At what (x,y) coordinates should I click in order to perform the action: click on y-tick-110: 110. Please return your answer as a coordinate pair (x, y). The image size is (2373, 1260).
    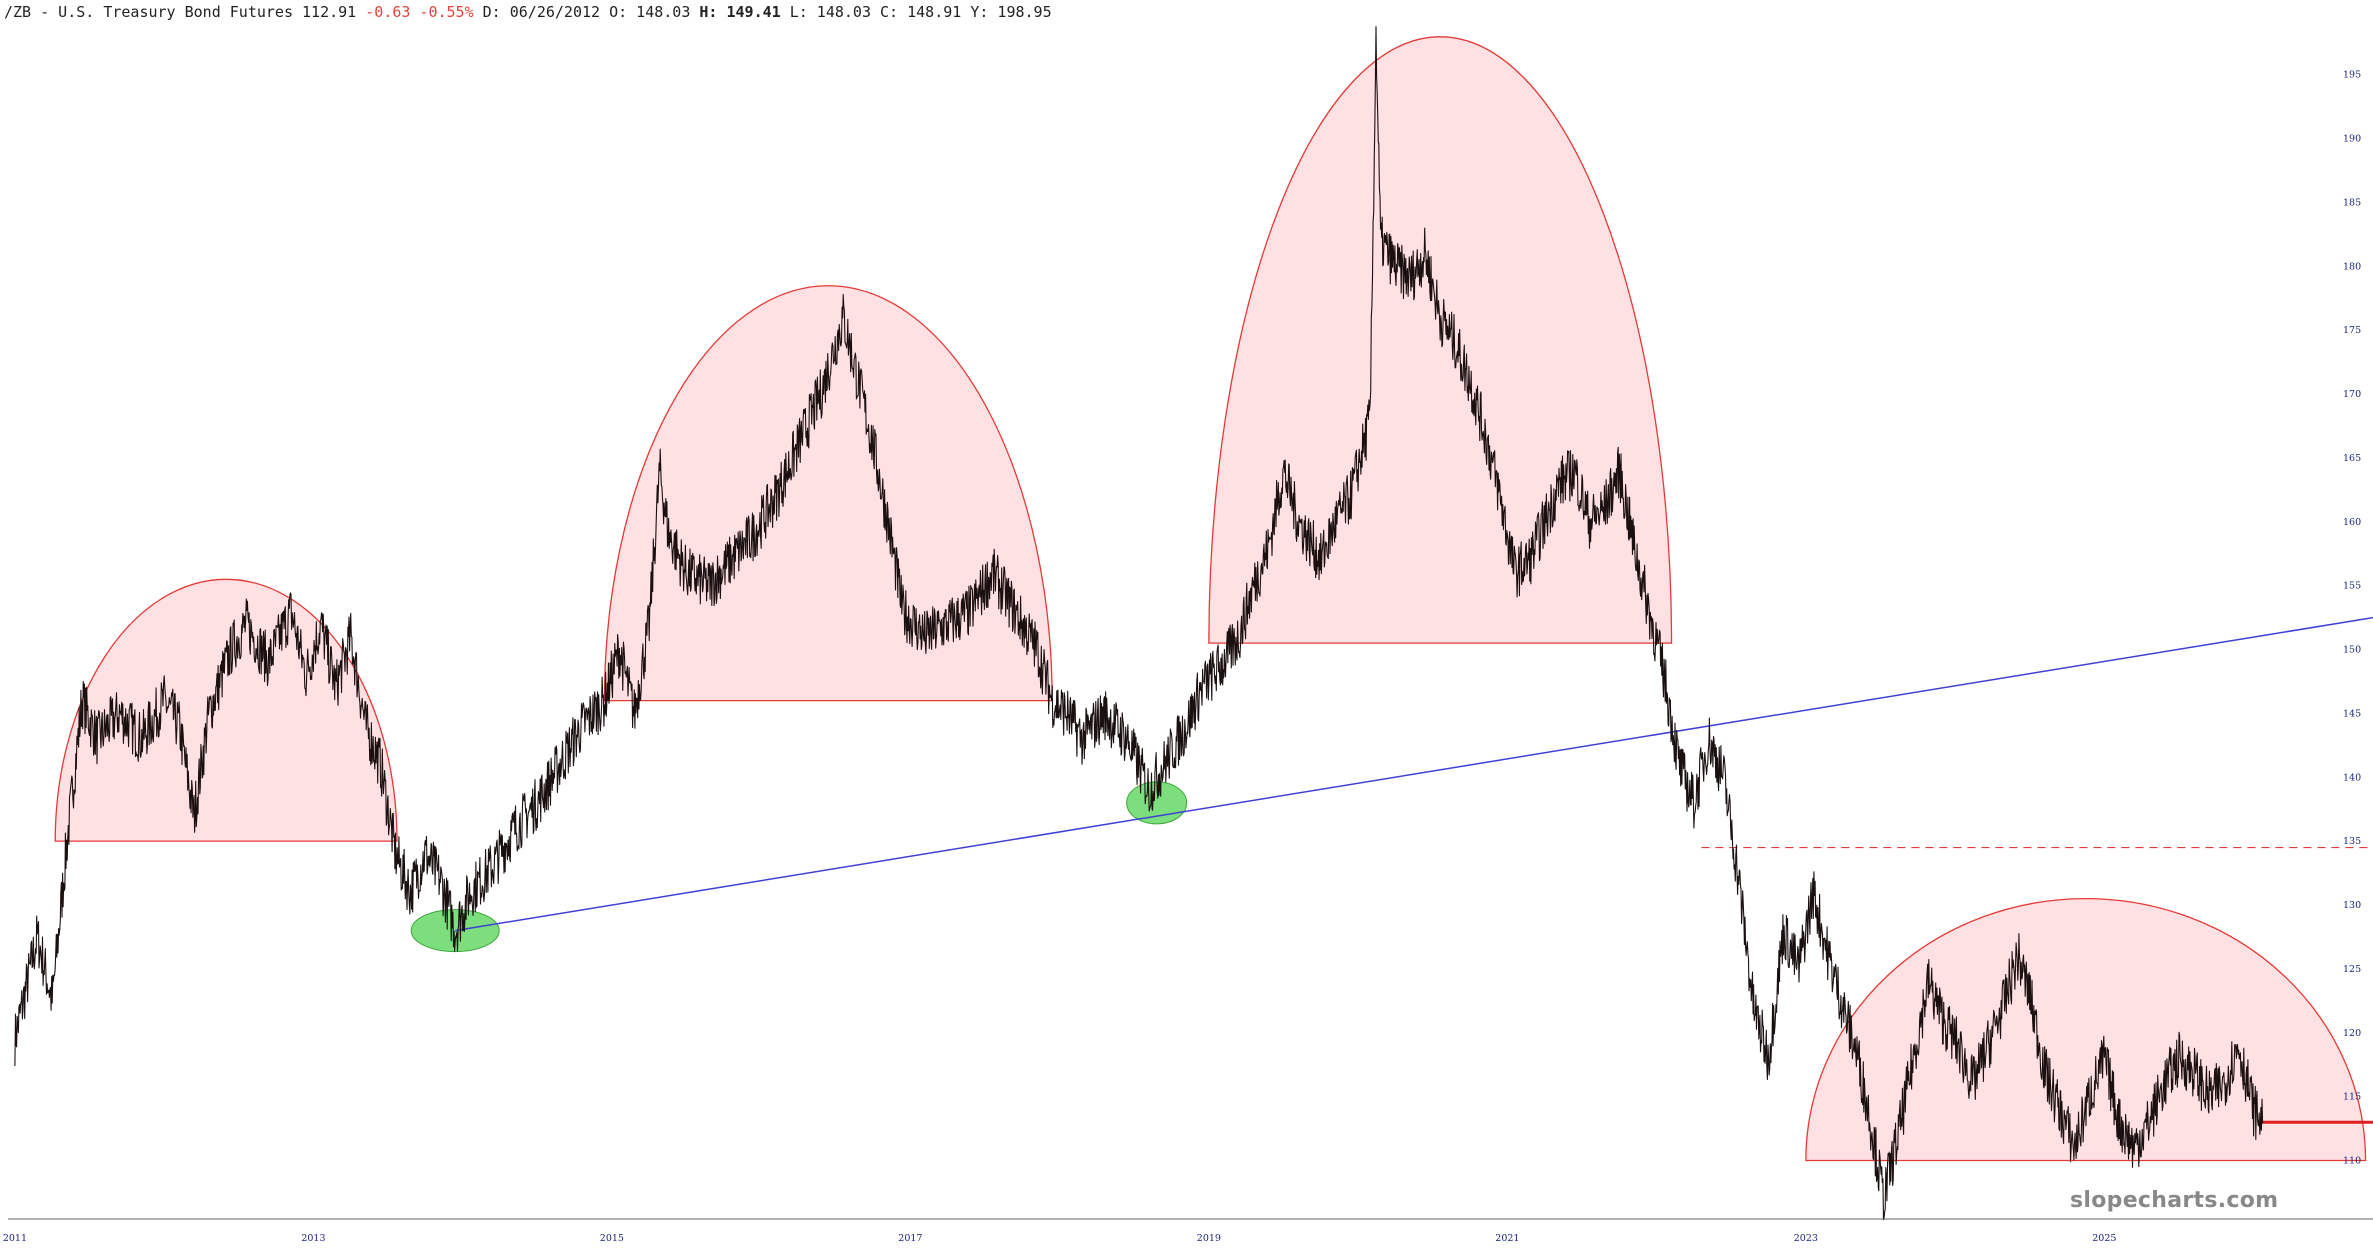
    Looking at the image, I should click on (2352, 1161).